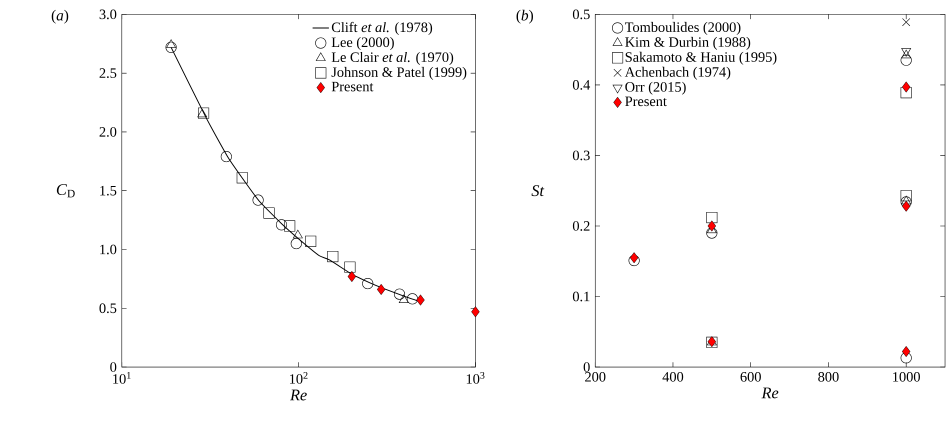 Image resolution: width=946 pixels, height=427 pixels. Describe the element at coordinates (655, 88) in the screenshot. I see `legend-label: Orr (2015)` at that location.